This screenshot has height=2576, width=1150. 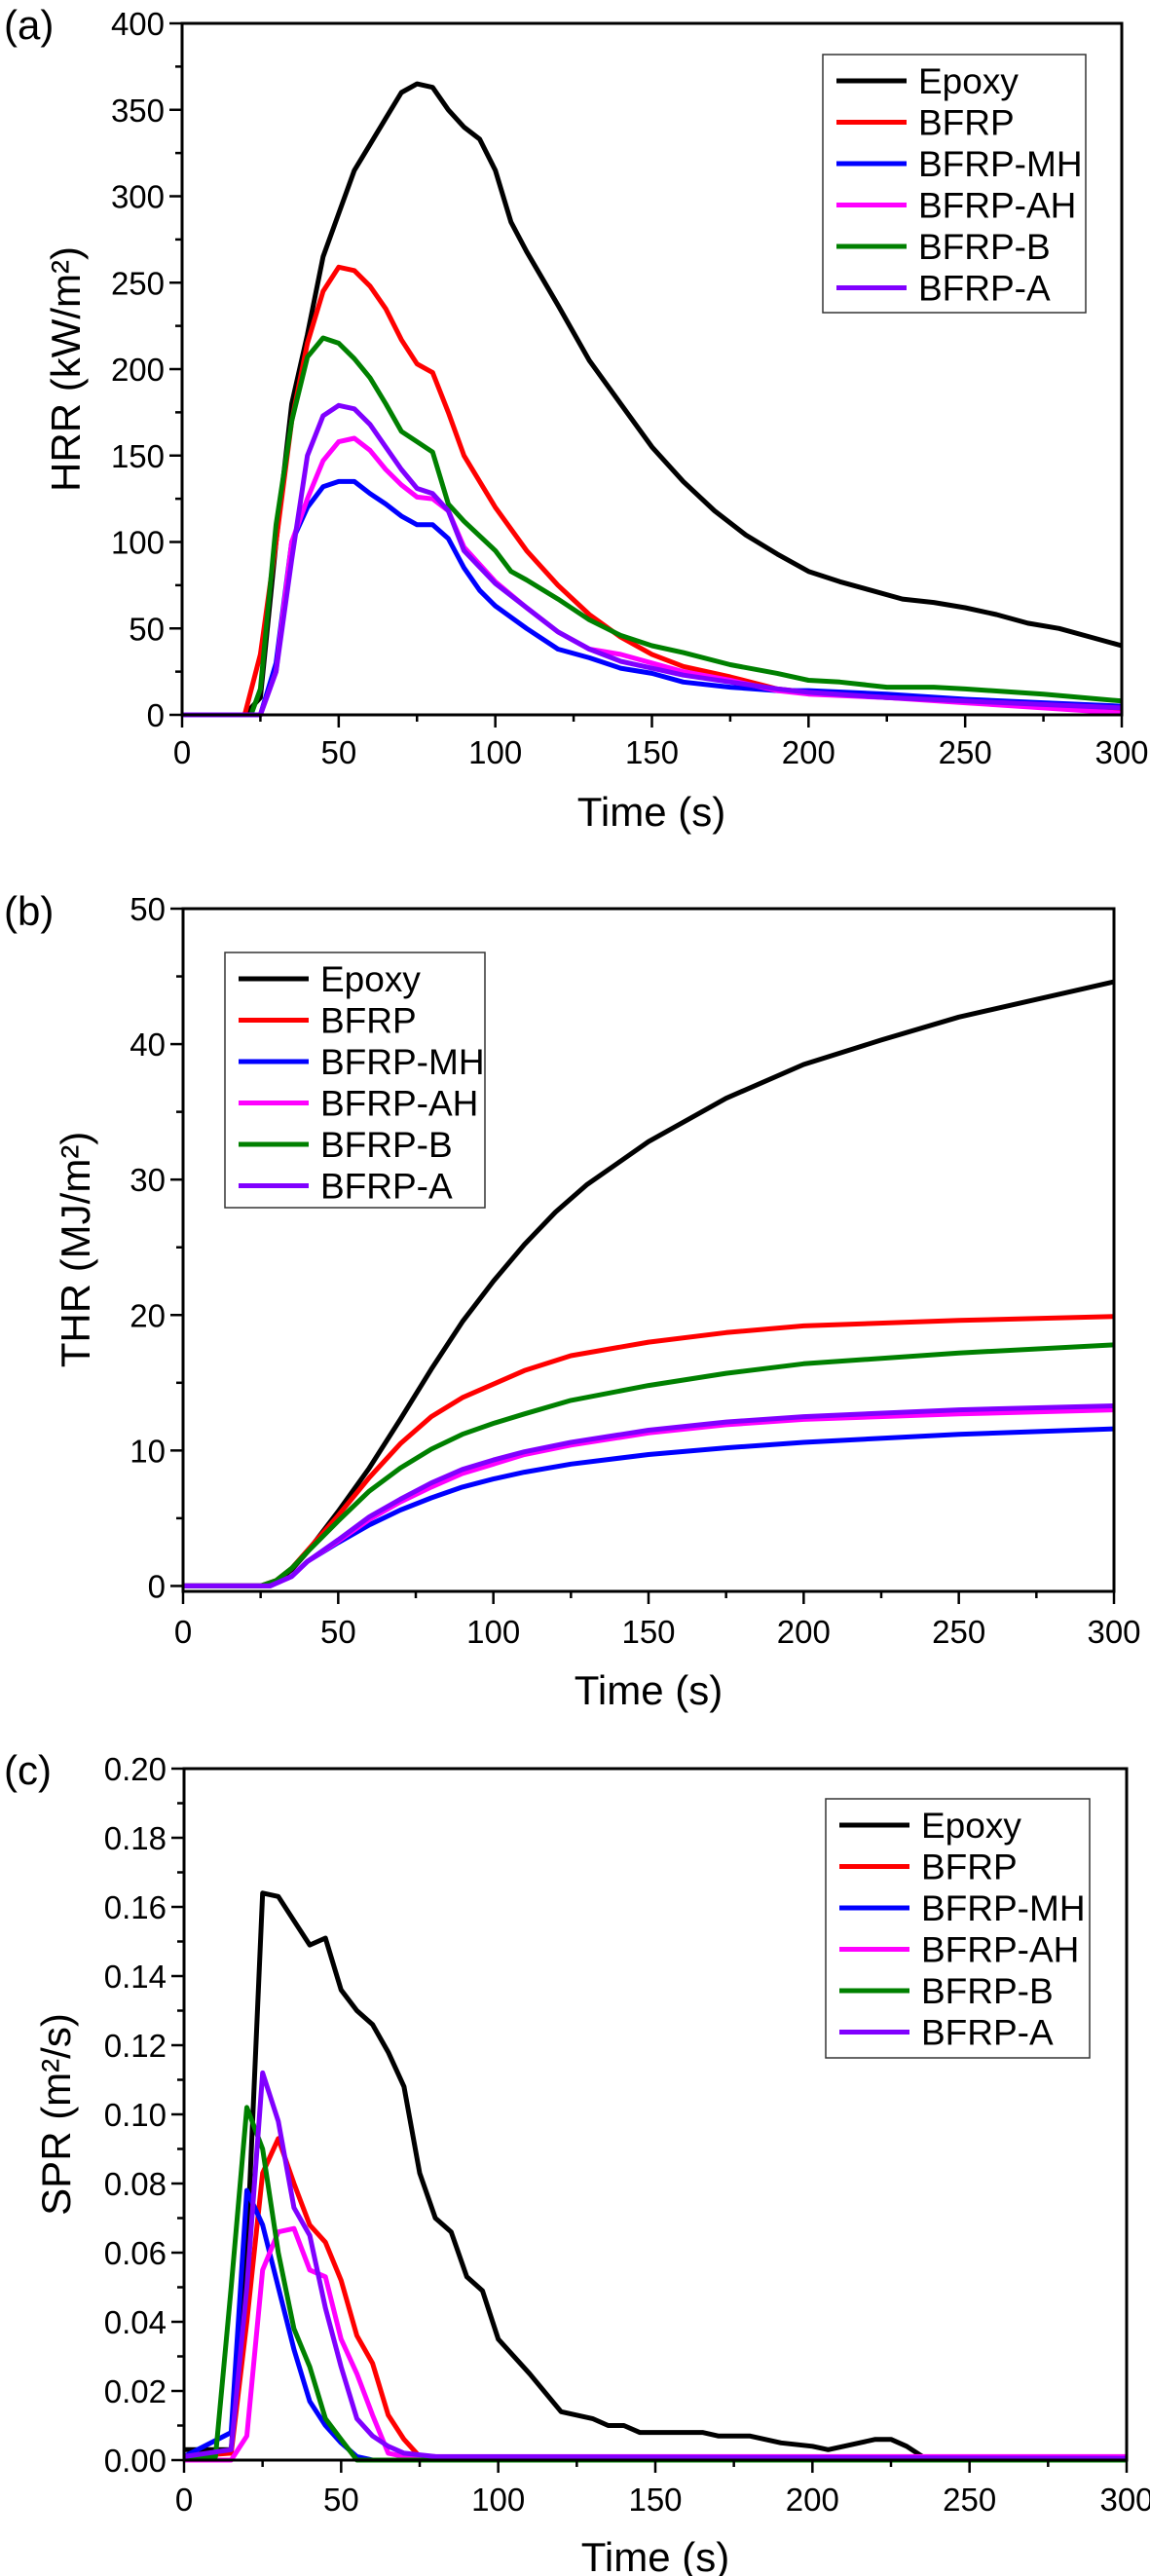 I want to click on y-tick-label: 0.08, so click(x=135, y=2184).